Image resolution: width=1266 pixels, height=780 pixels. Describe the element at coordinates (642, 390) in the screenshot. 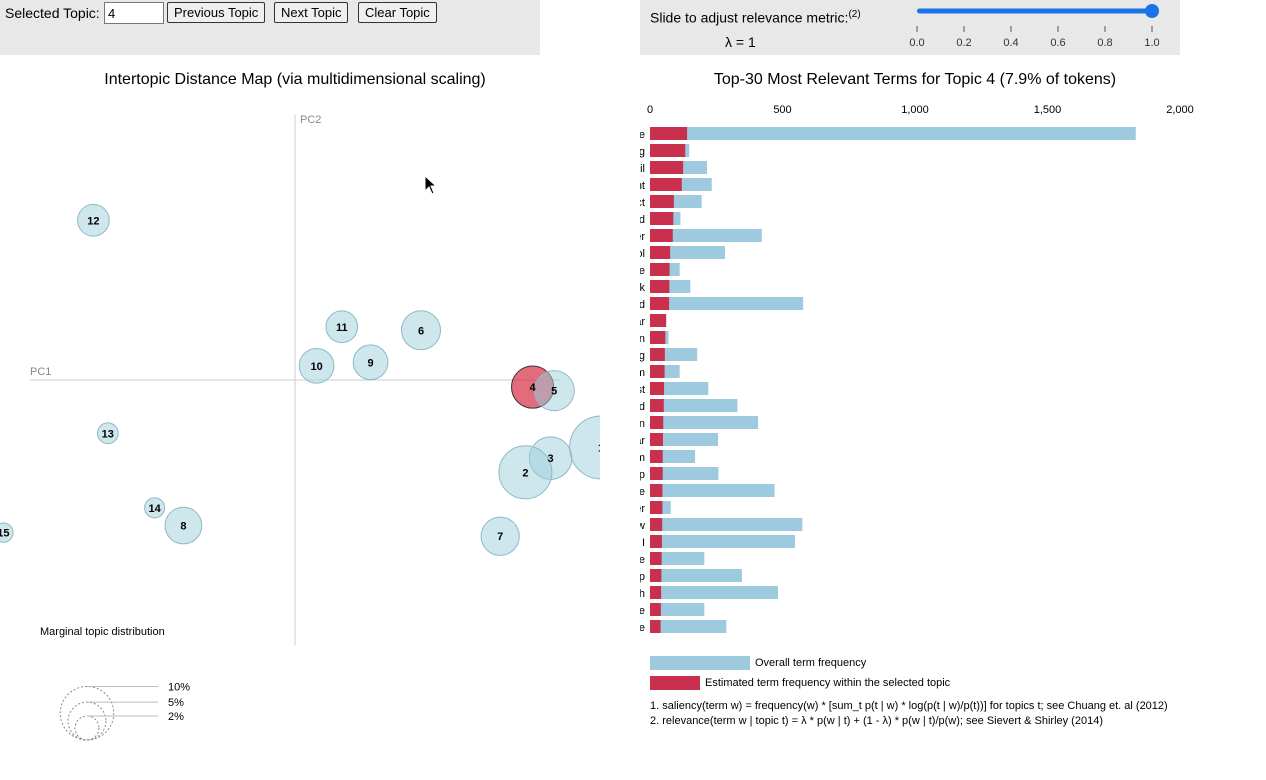

I see `term-label: post` at that location.